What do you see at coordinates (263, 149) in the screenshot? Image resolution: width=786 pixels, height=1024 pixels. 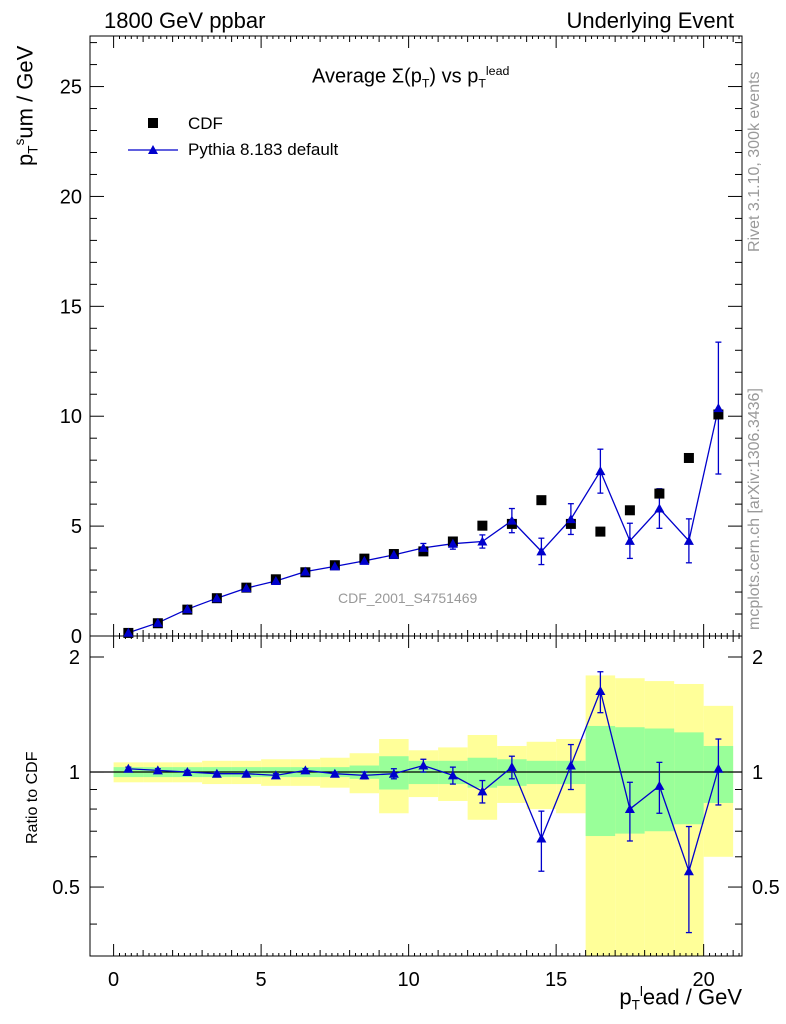 I see `legend-pythia-label: Pythia 8.183 default` at bounding box center [263, 149].